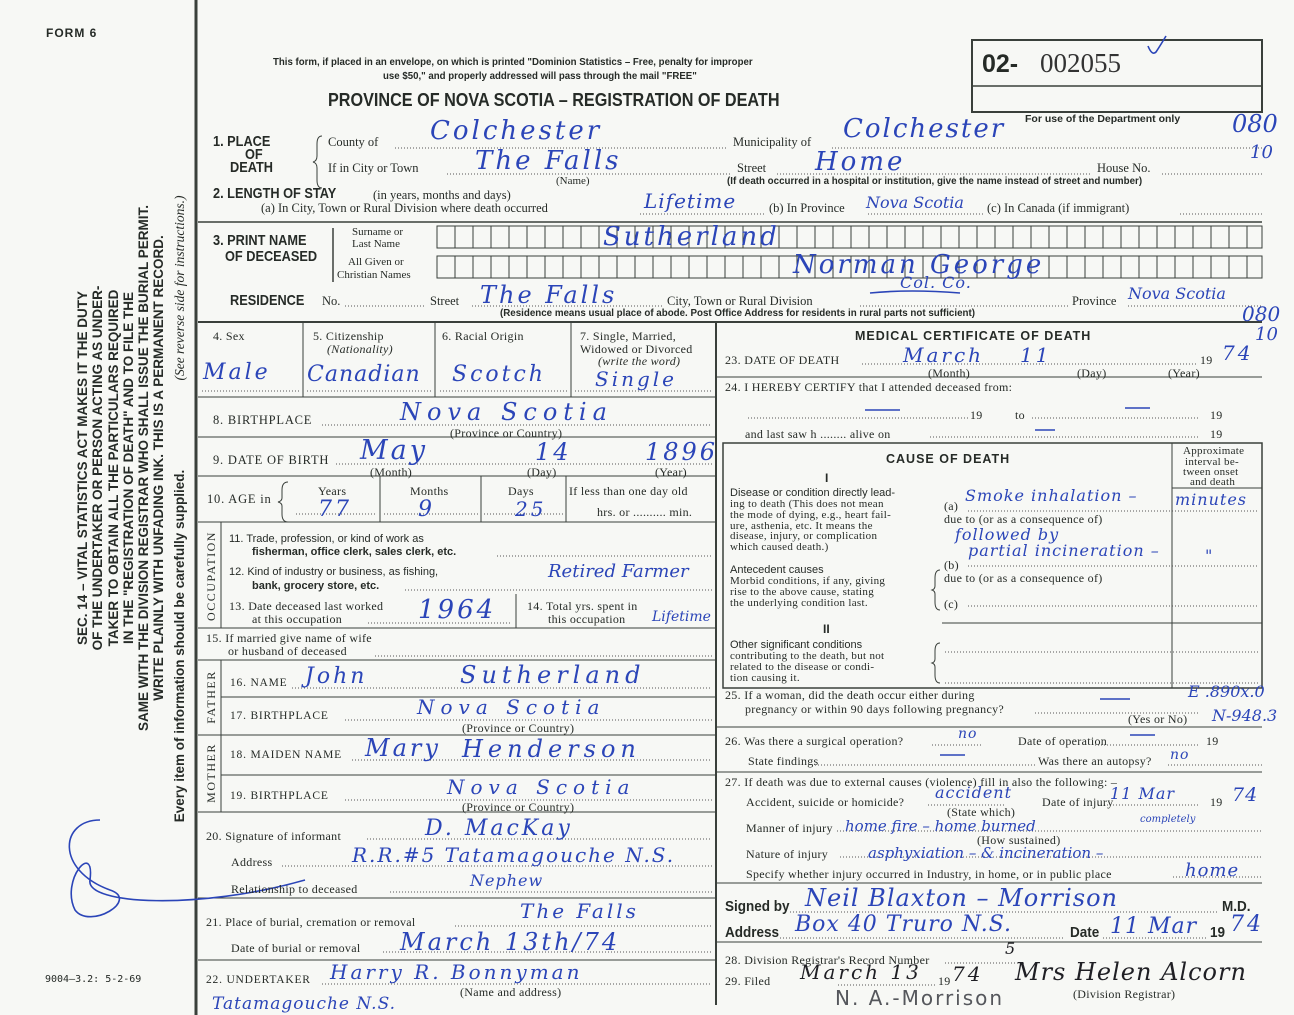 The width and height of the screenshot is (1294, 1015). I want to click on birth-year-value: 1896, so click(682, 452).